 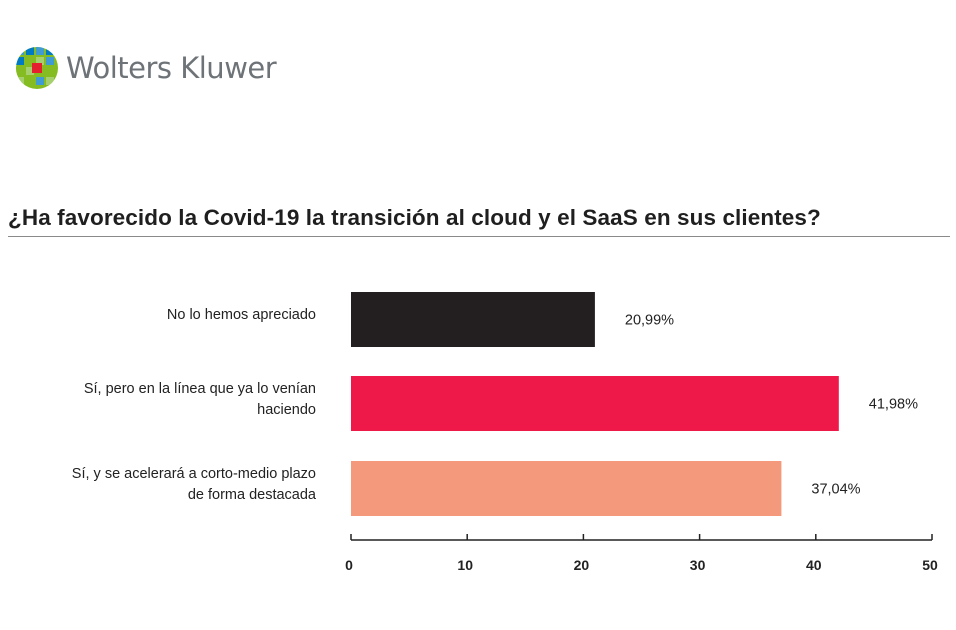 I want to click on x-tick-label: 0, so click(x=349, y=565).